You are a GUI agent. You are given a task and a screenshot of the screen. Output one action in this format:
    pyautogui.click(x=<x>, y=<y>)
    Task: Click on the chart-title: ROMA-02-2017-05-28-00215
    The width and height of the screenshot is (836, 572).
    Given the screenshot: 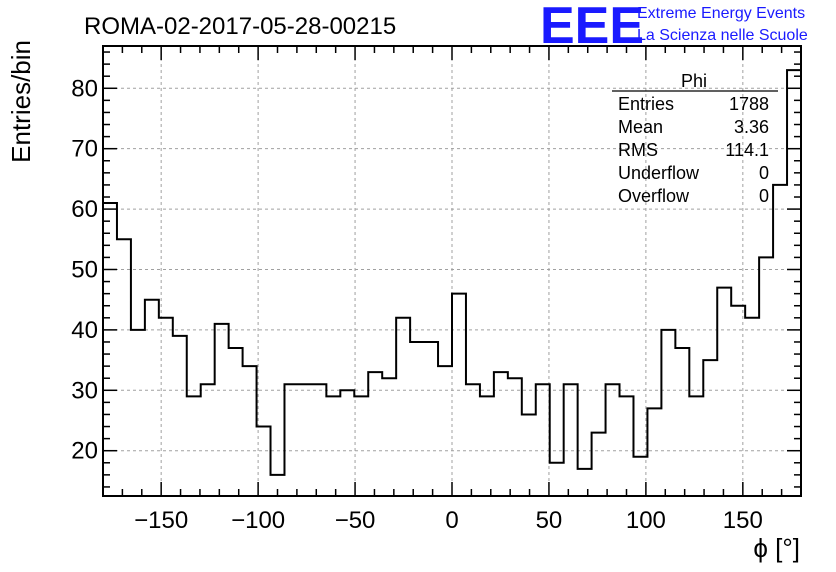 What is the action you would take?
    pyautogui.click(x=240, y=26)
    